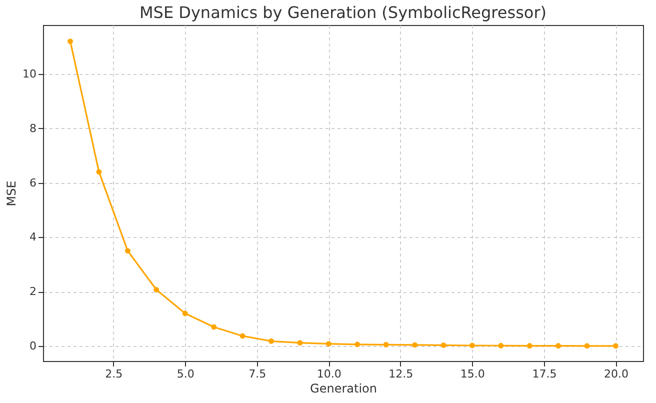 The image size is (656, 403). What do you see at coordinates (33, 346) in the screenshot?
I see `y-tick-label: 0` at bounding box center [33, 346].